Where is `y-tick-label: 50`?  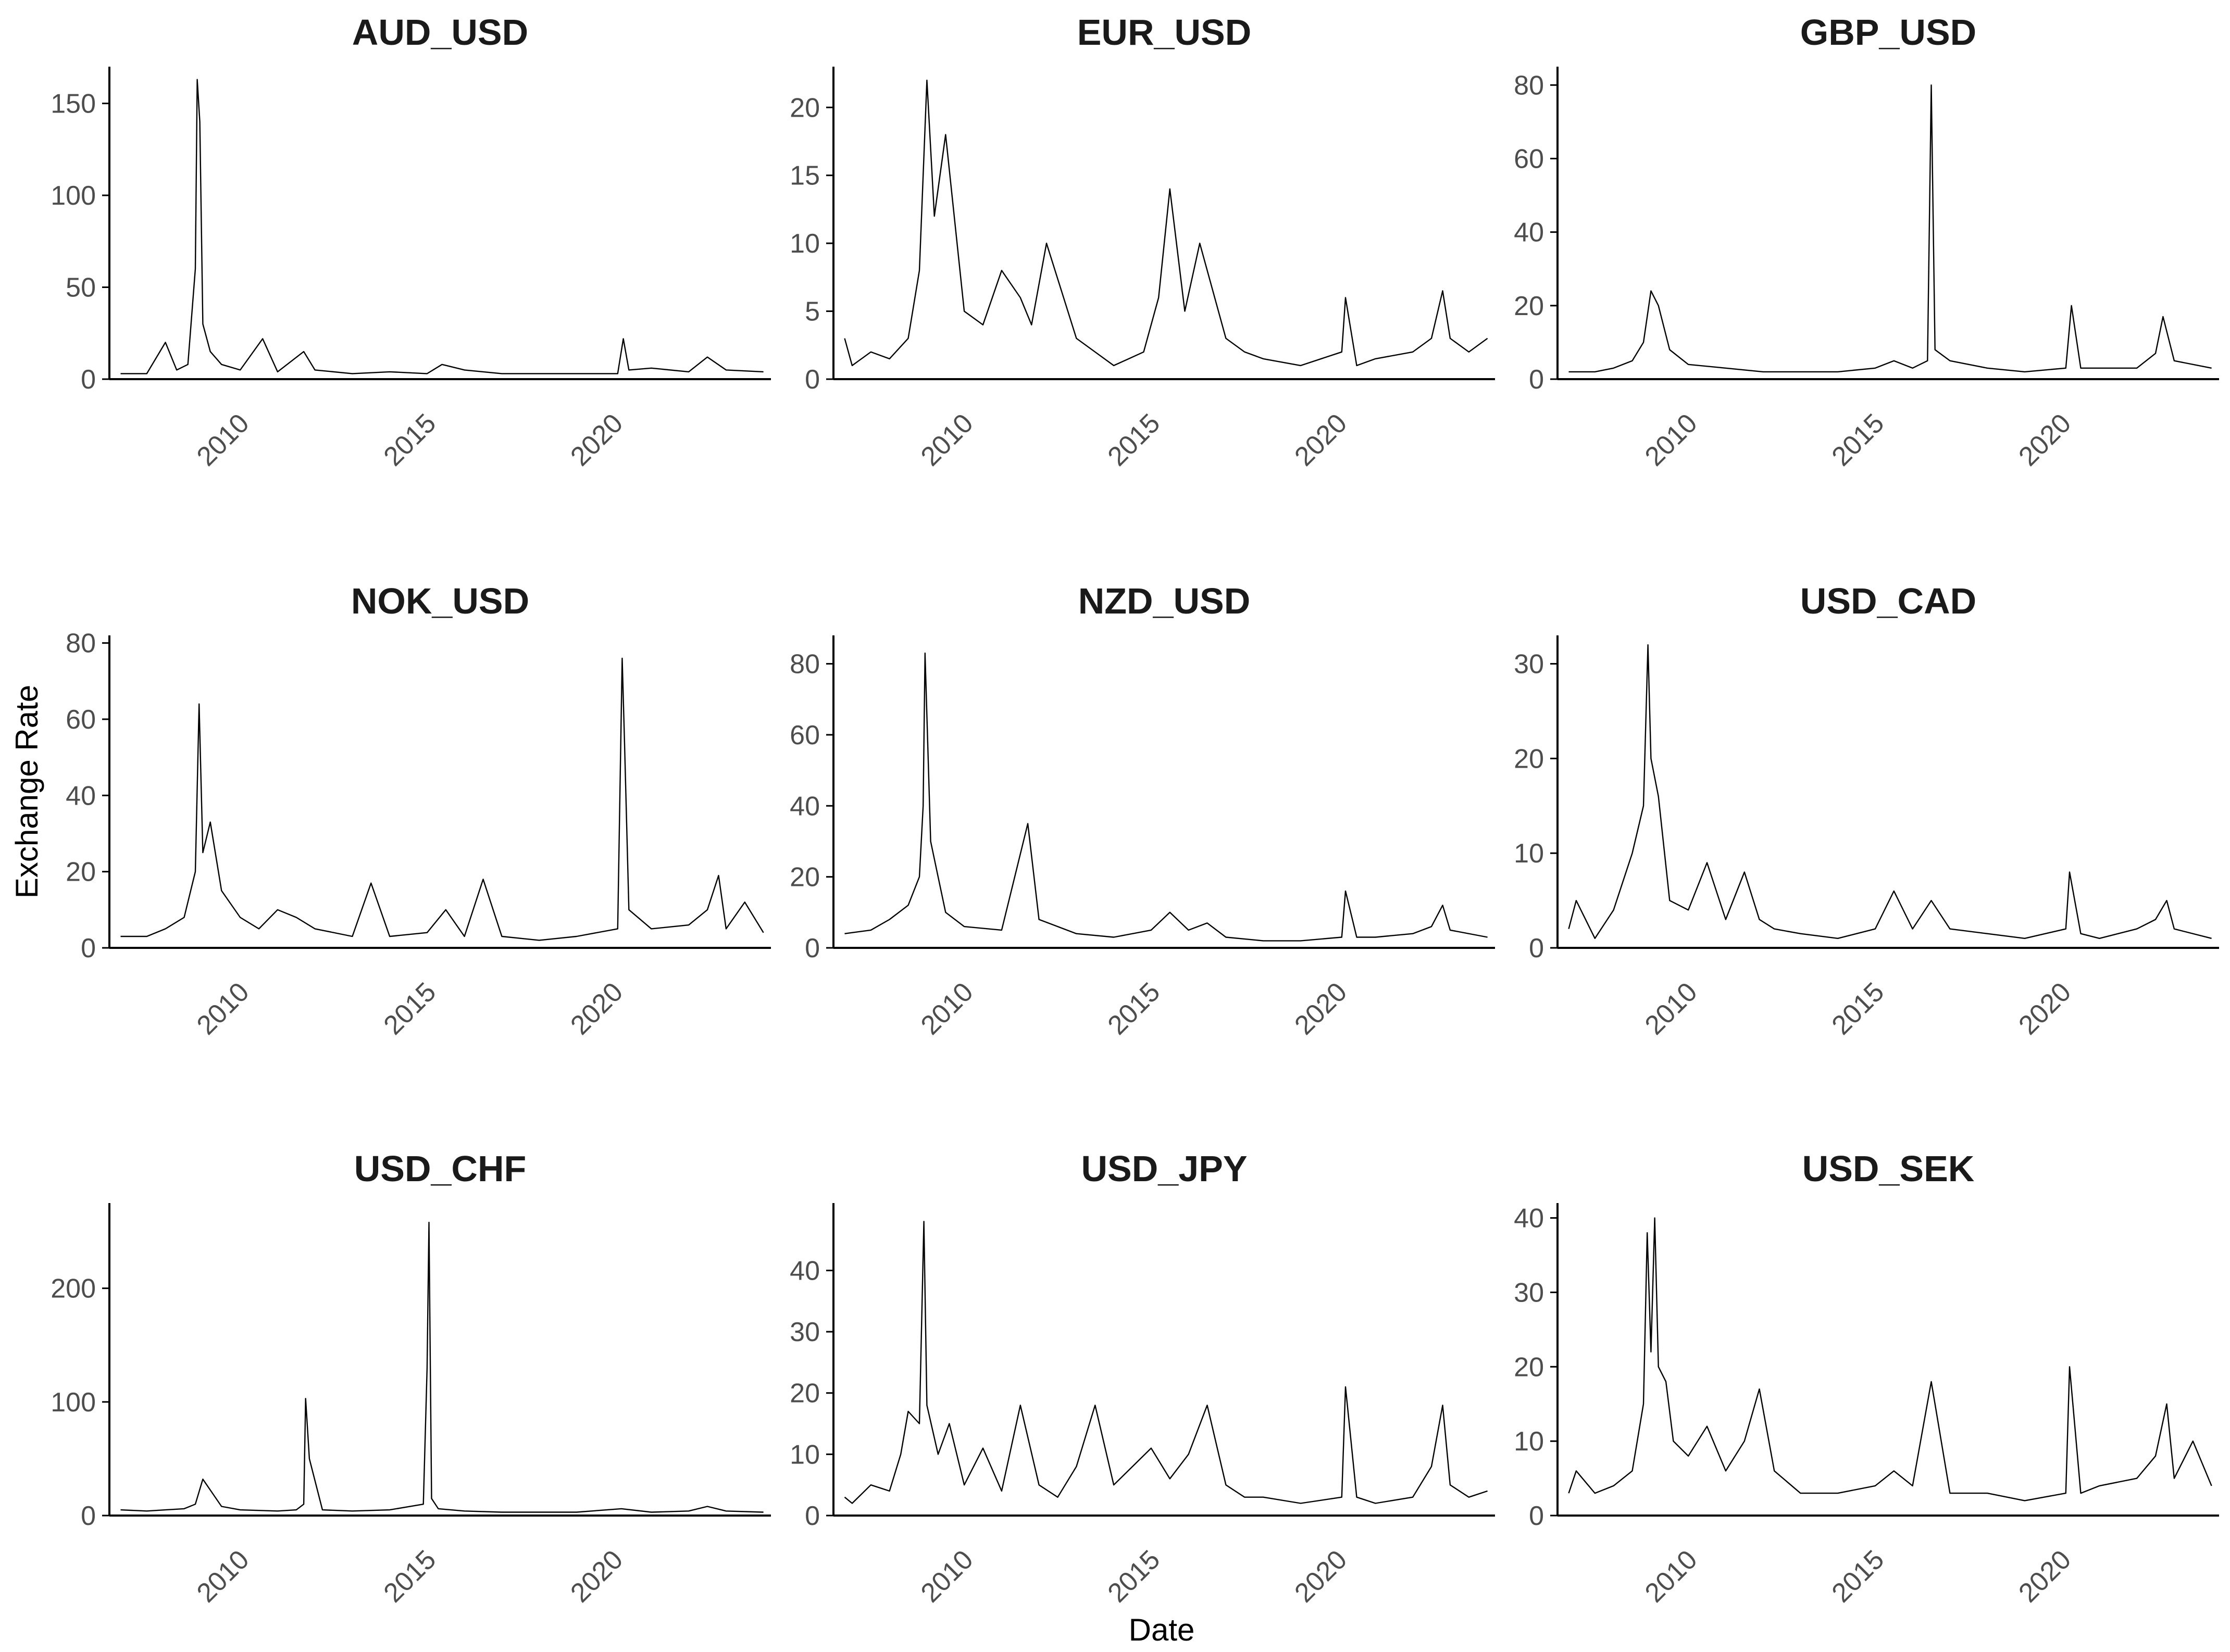 y-tick-label: 50 is located at coordinates (81, 288).